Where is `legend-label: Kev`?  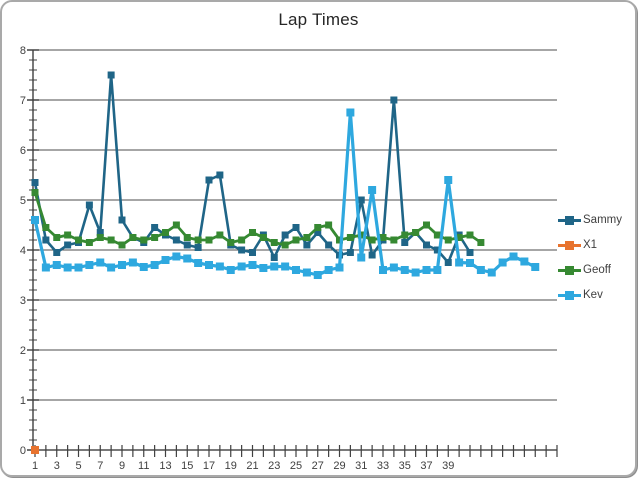
legend-label: Kev is located at coordinates (593, 295).